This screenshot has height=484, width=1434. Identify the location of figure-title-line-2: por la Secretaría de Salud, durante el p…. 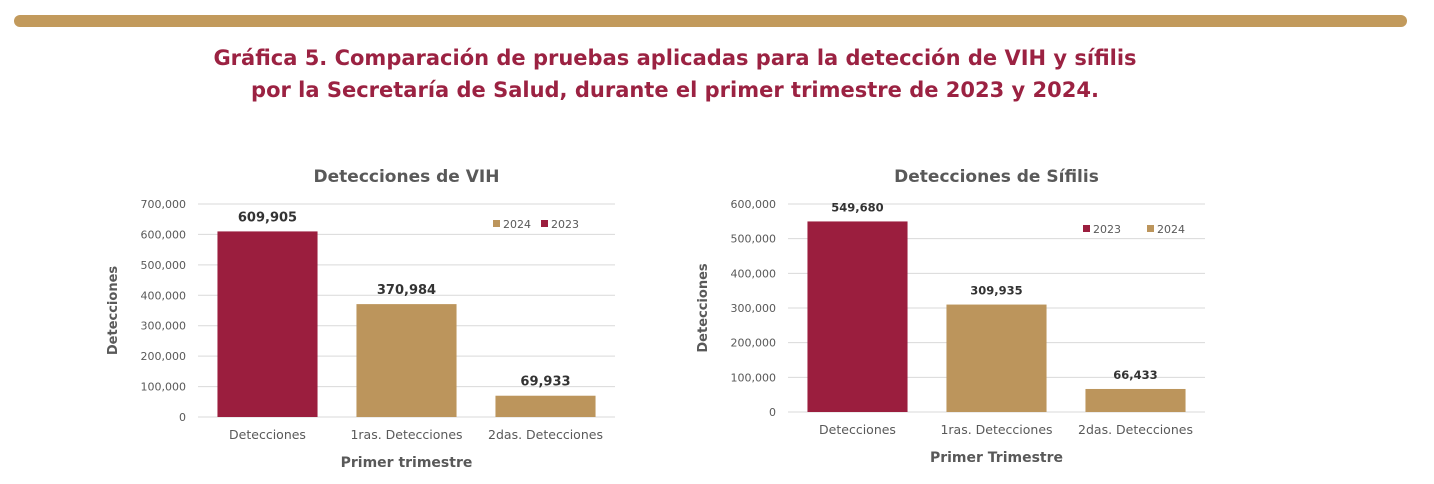
(675, 90).